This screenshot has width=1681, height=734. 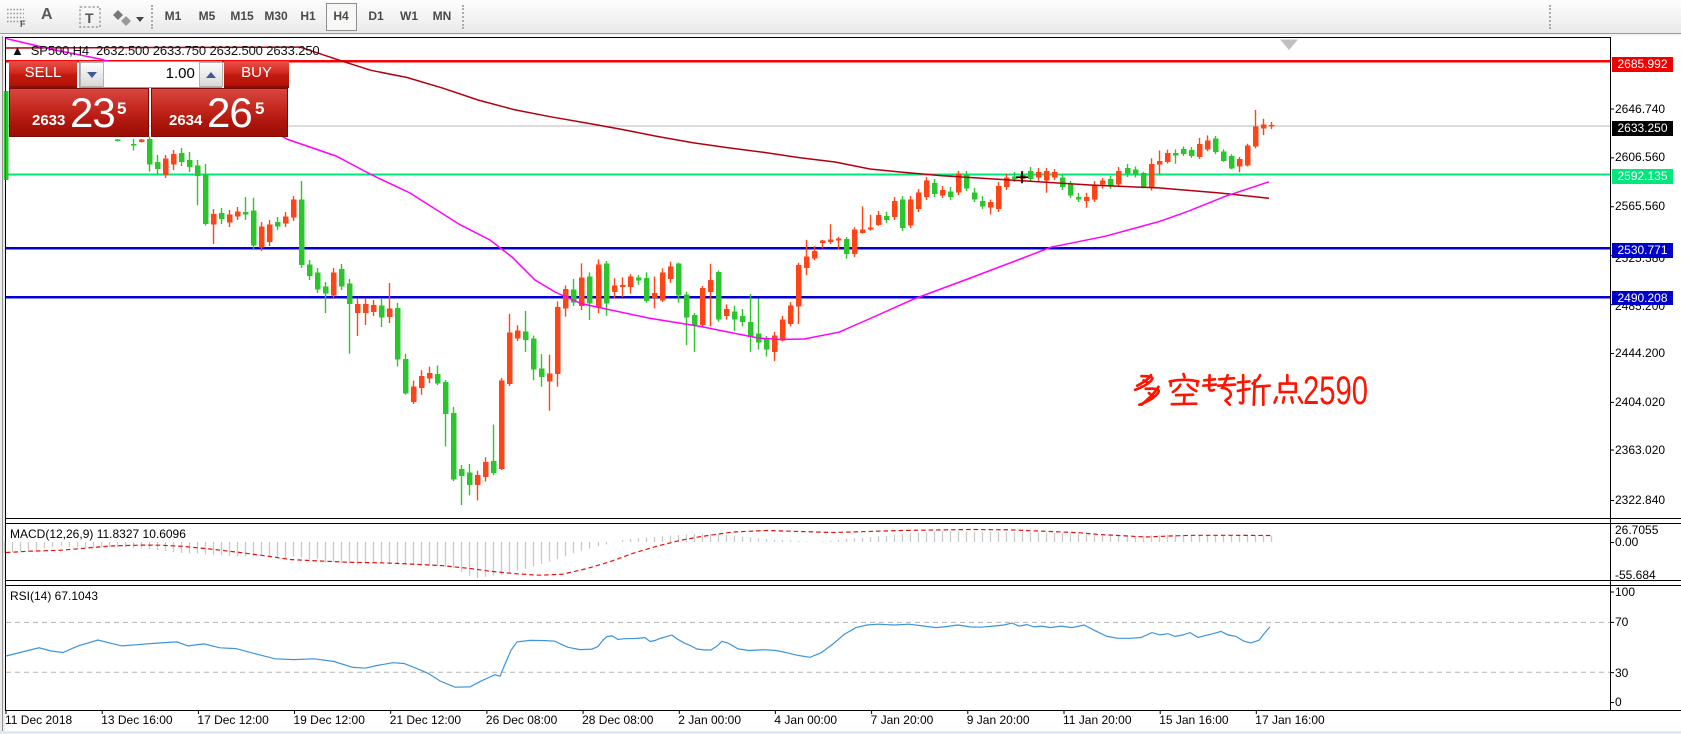 What do you see at coordinates (1335, 391) in the screenshot?
I see `svg-text: 2590` at bounding box center [1335, 391].